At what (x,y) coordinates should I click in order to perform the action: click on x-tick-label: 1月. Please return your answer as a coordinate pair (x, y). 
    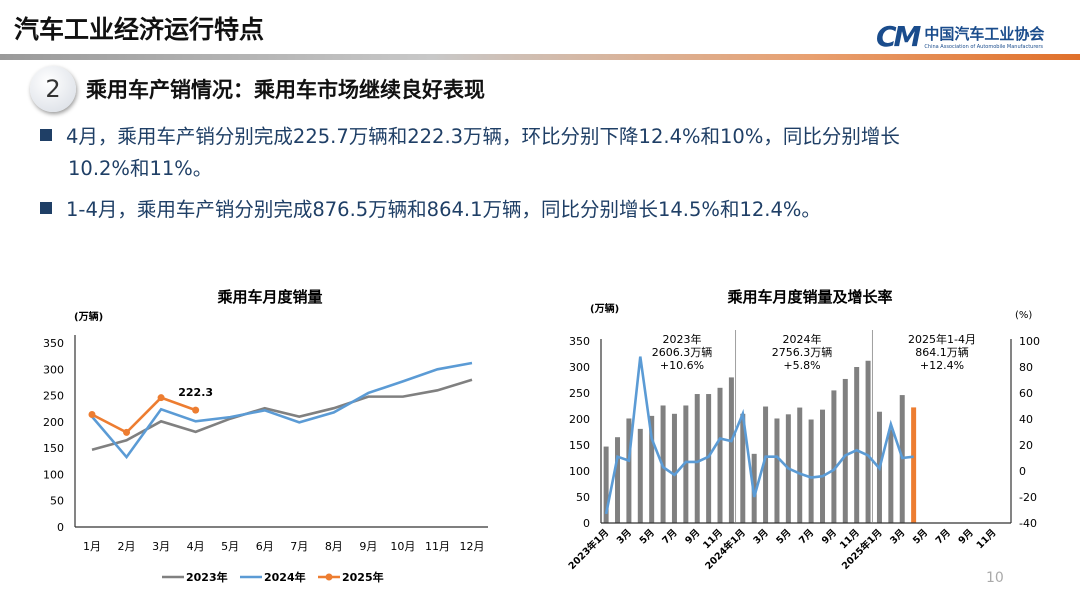
    Looking at the image, I should click on (92, 546).